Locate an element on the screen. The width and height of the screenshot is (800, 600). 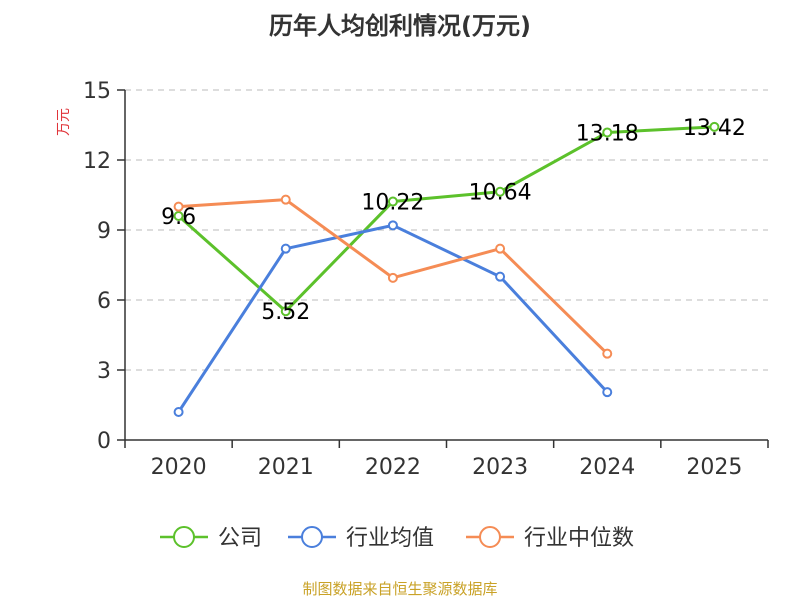
x-tick-label: 2023 is located at coordinates (500, 467).